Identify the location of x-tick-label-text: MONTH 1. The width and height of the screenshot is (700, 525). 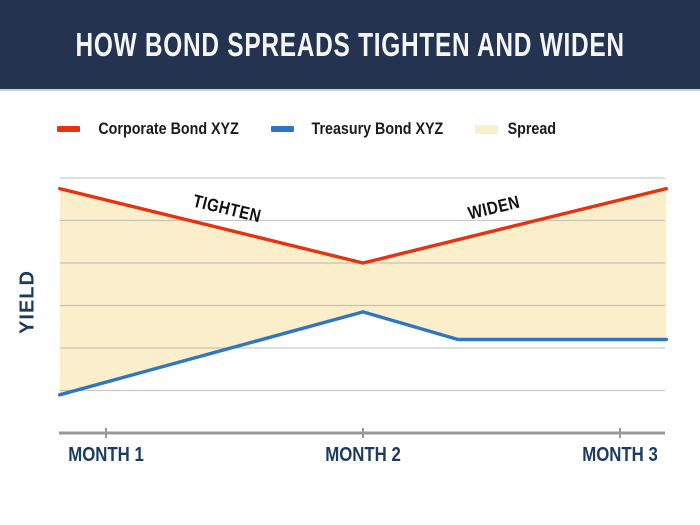
(106, 455).